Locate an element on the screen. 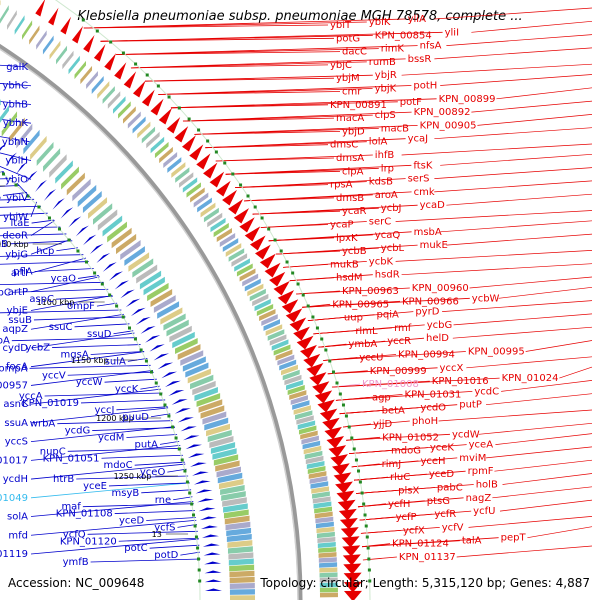 The image size is (600, 600). left-gene-label: ybiW is located at coordinates (15, 217).